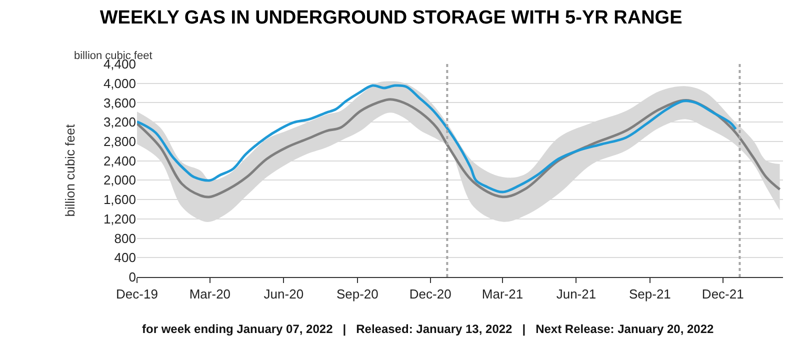 This screenshot has width=799, height=343. What do you see at coordinates (357, 294) in the screenshot?
I see `x-tick-label: Sep-20` at bounding box center [357, 294].